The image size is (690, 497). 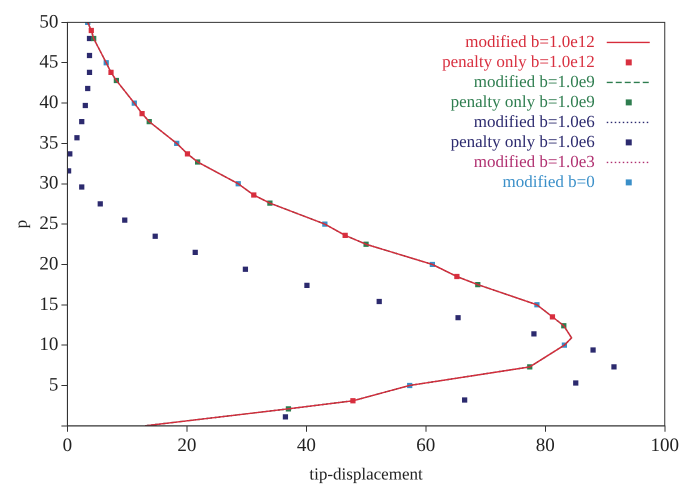 I want to click on legend-label: modified b=1.0e3, so click(x=534, y=161).